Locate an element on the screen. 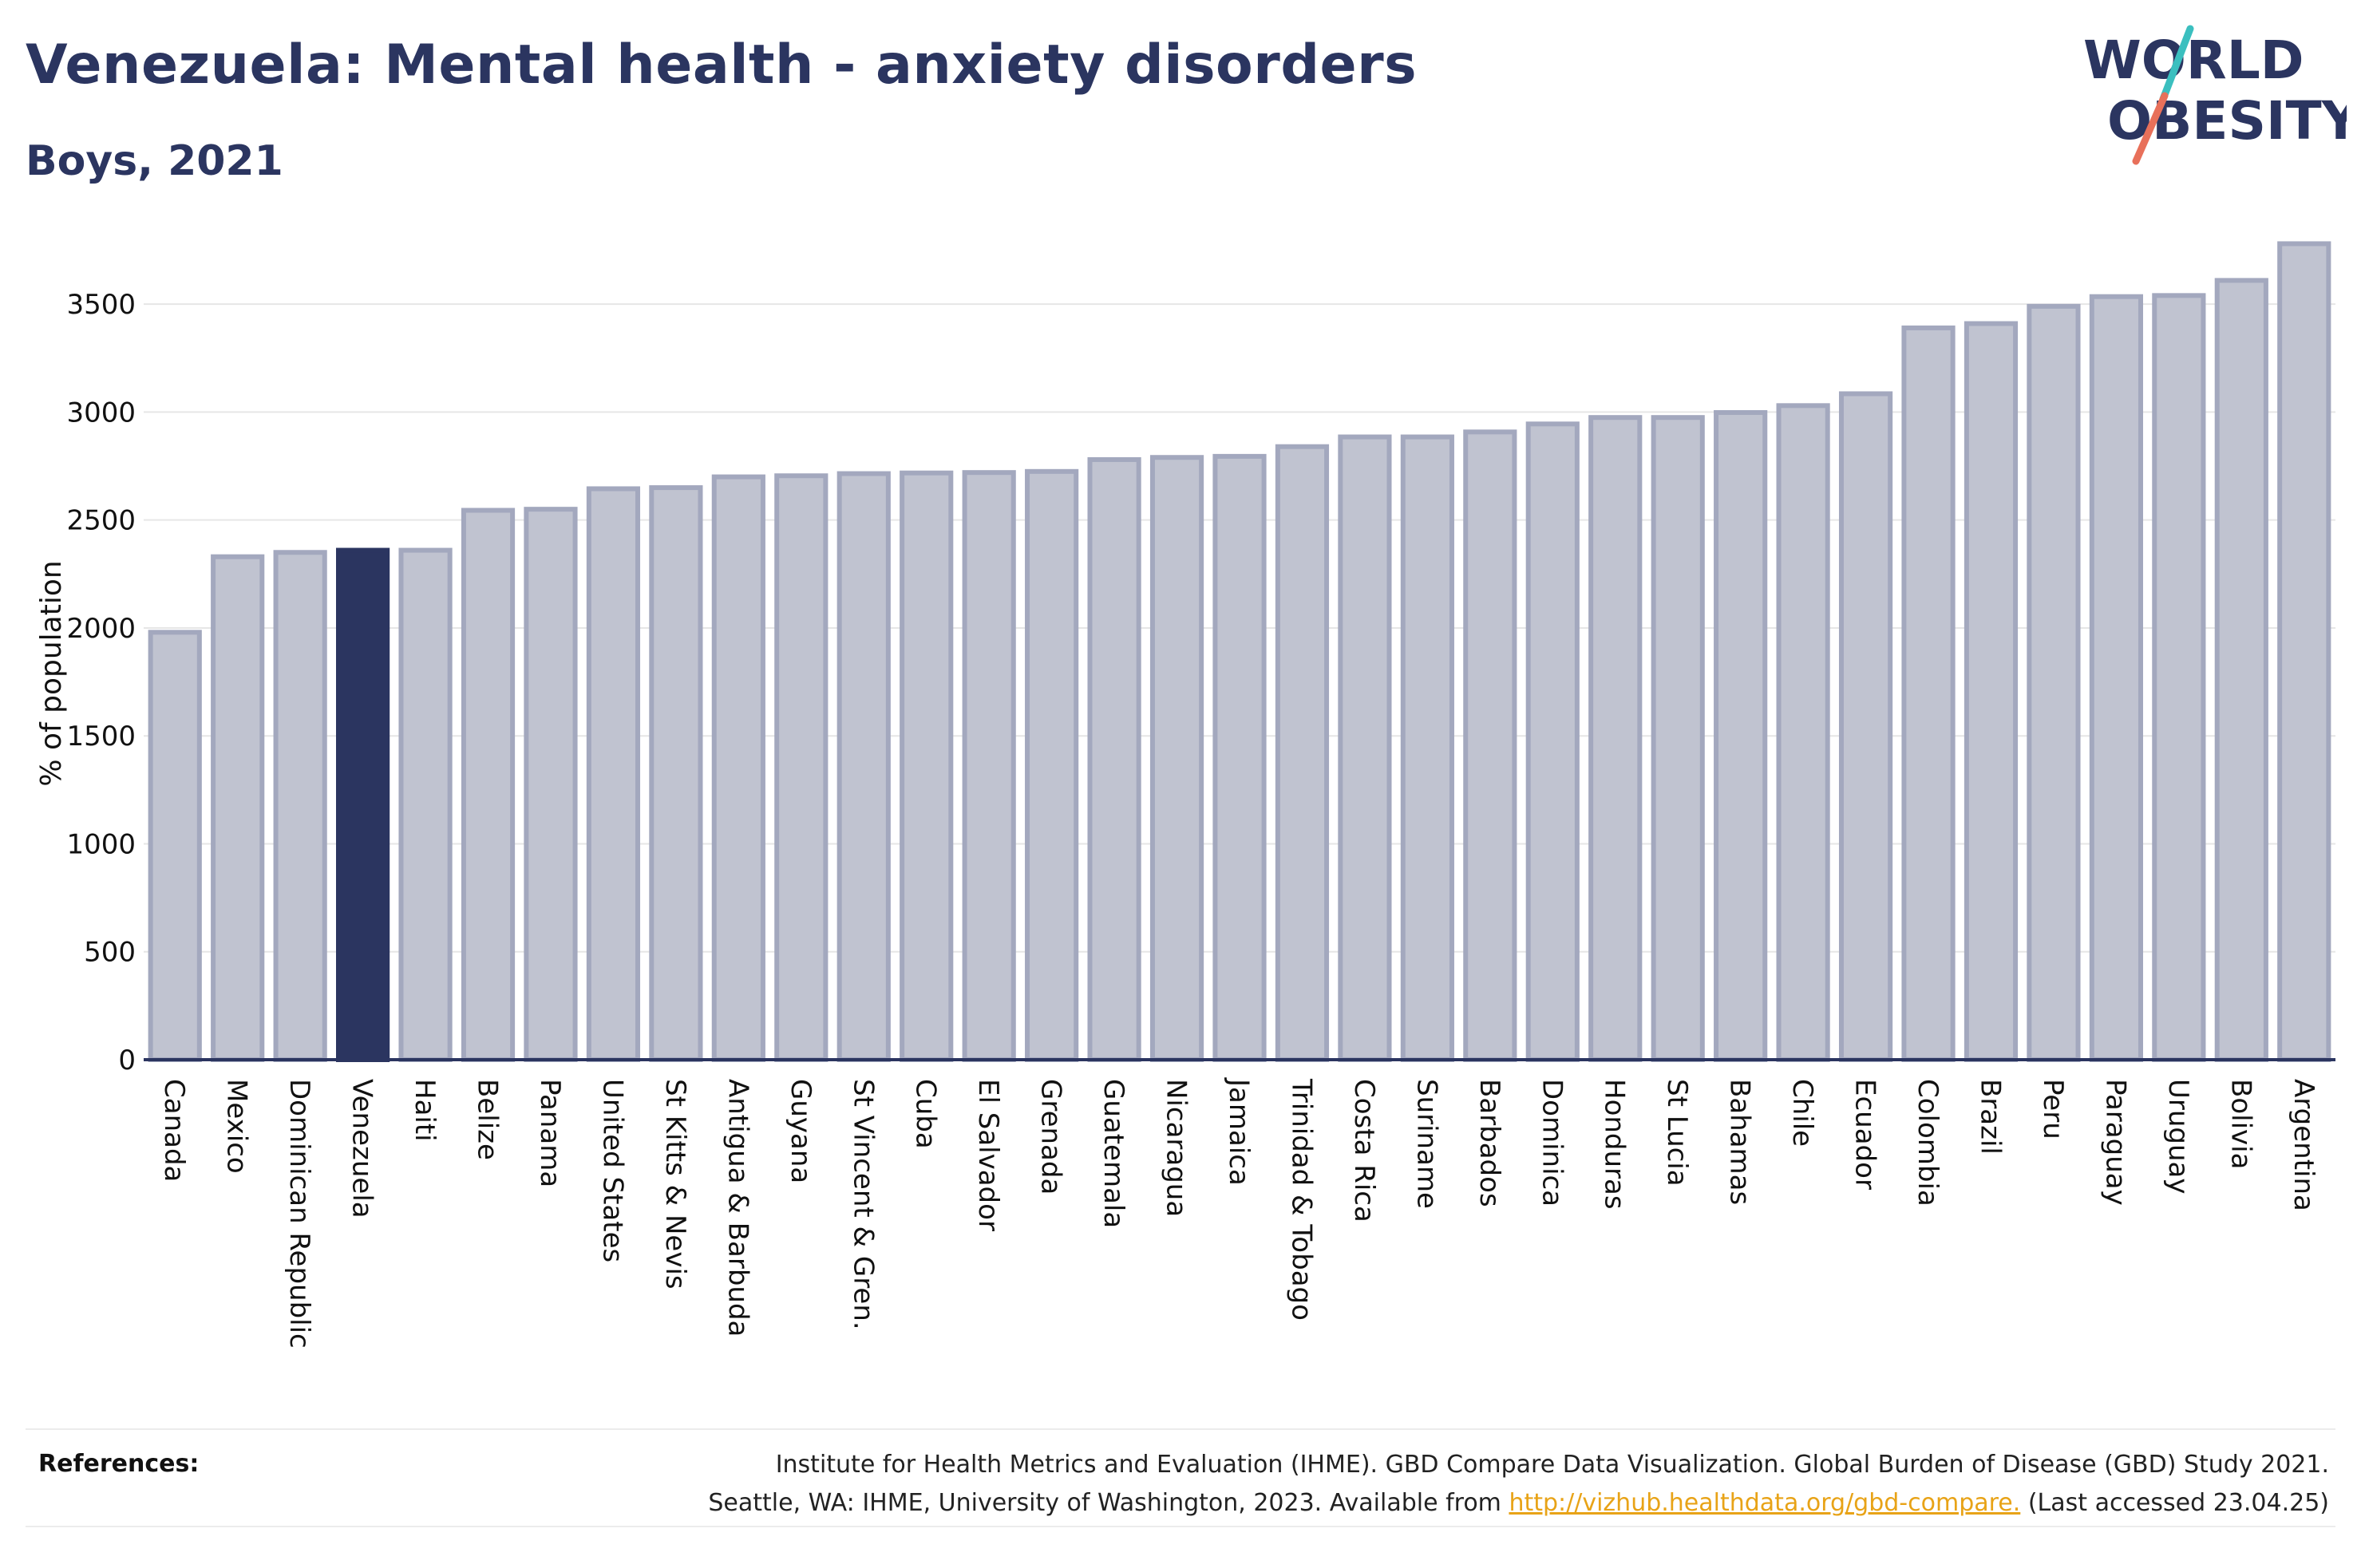  bar-highlight is located at coordinates (363, 804).